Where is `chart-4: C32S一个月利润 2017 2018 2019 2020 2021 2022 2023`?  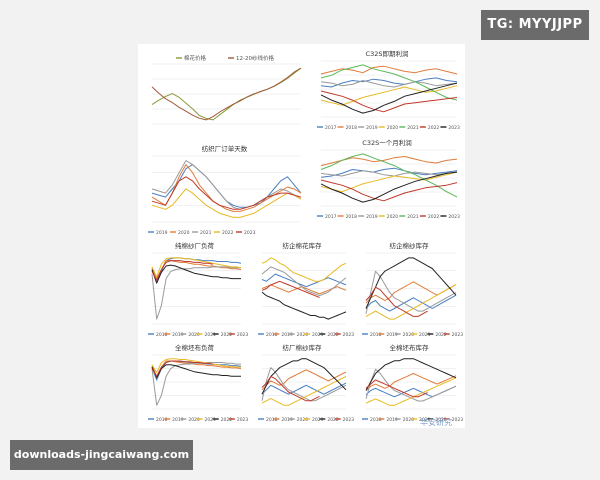 chart-4: C32S一个月利润 2017 2018 2019 2020 2021 2022 2023 is located at coordinates (388, 179).